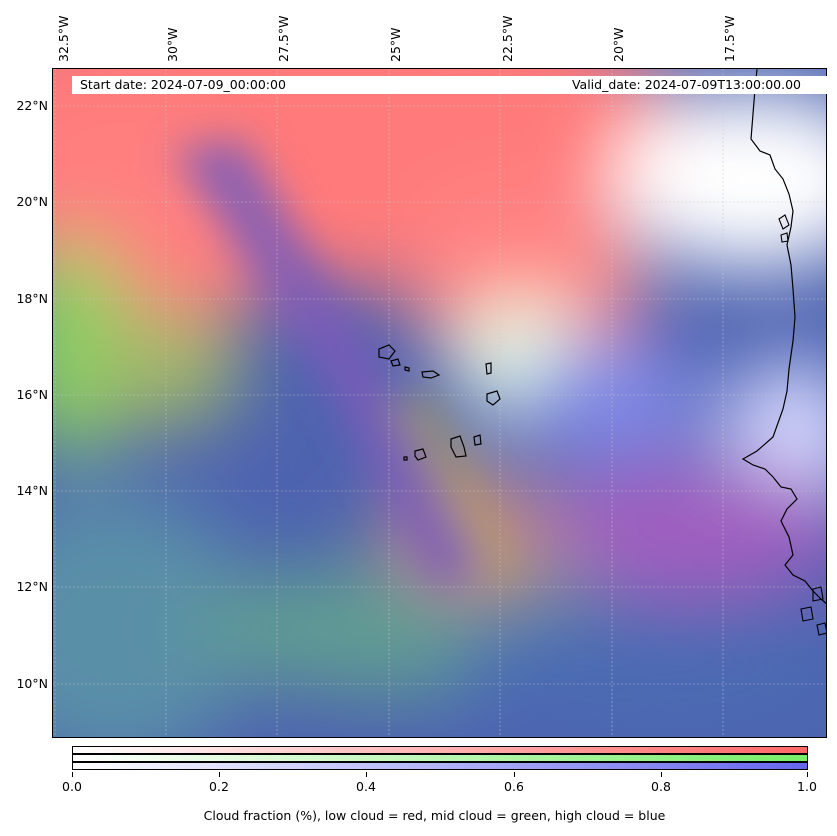 The image size is (837, 836). Describe the element at coordinates (440, 758) in the screenshot. I see `colorbar-mid-cloud` at that location.